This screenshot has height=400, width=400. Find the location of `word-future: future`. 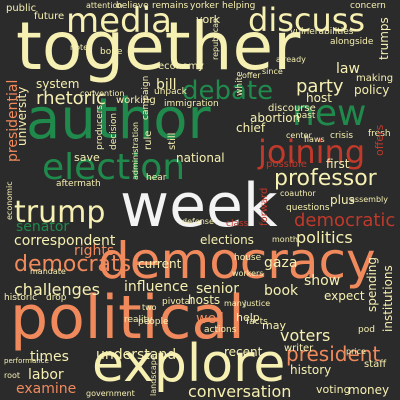

word-future: future is located at coordinates (49, 16).